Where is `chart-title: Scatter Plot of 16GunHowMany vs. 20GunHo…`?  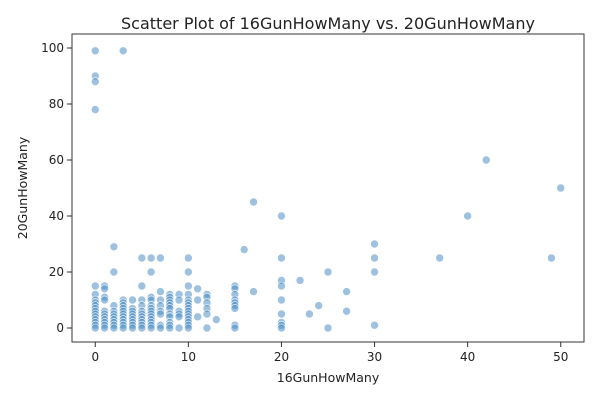 chart-title: Scatter Plot of 16GunHowMany vs. 20GunHo… is located at coordinates (328, 23).